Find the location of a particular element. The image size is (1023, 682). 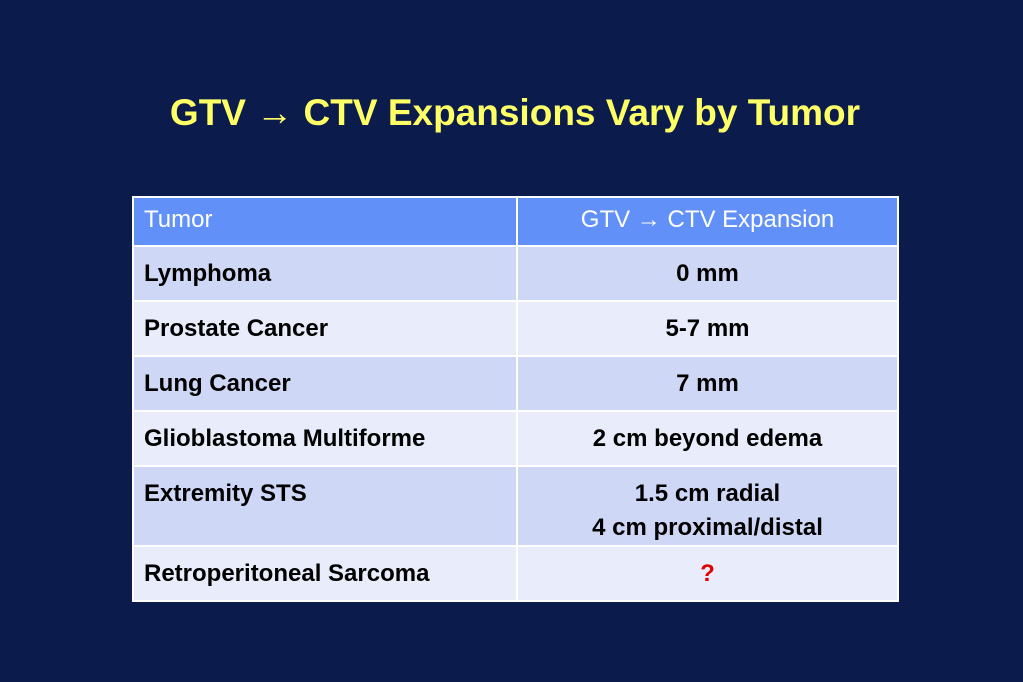

header-row: Tumor GTV → CTV Expansion is located at coordinates (515, 221).